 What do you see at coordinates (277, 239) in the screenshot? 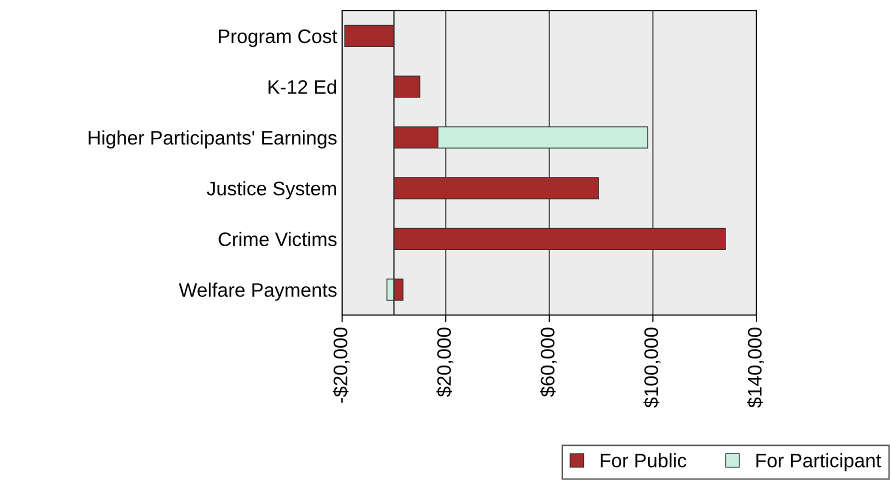
I see `y-tick-label: Crime Victims` at bounding box center [277, 239].